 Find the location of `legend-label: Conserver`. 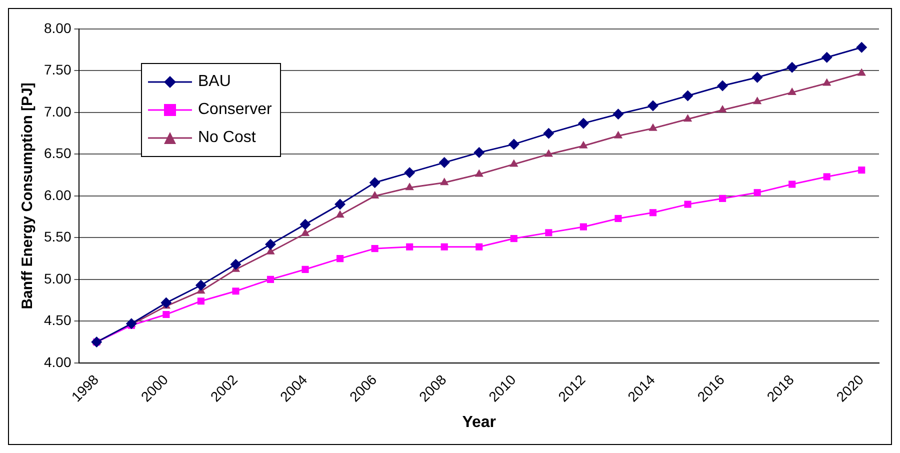

legend-label: Conserver is located at coordinates (235, 110).